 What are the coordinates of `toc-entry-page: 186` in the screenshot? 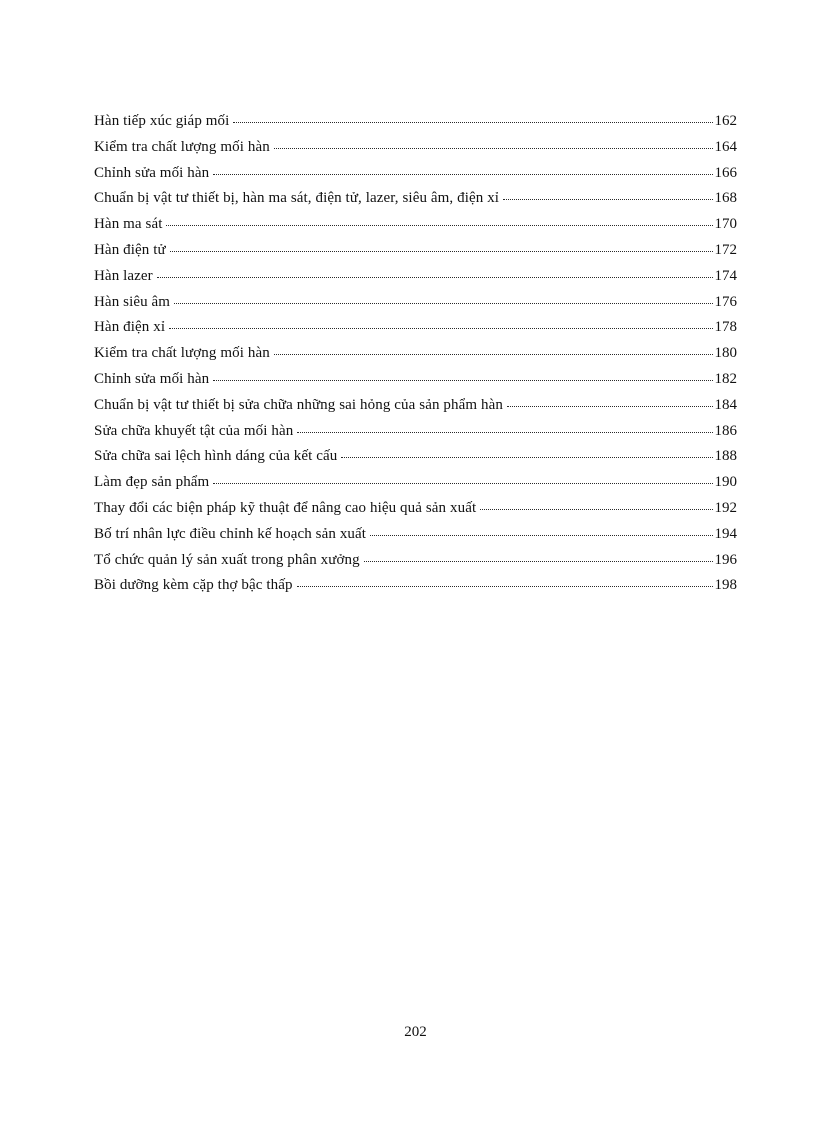 It's located at (726, 430).